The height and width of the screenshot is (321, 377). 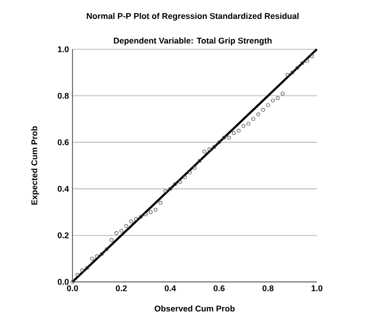 What do you see at coordinates (193, 41) in the screenshot?
I see `chart-subtitle: Dependent Variable: Total Grip Strength` at bounding box center [193, 41].